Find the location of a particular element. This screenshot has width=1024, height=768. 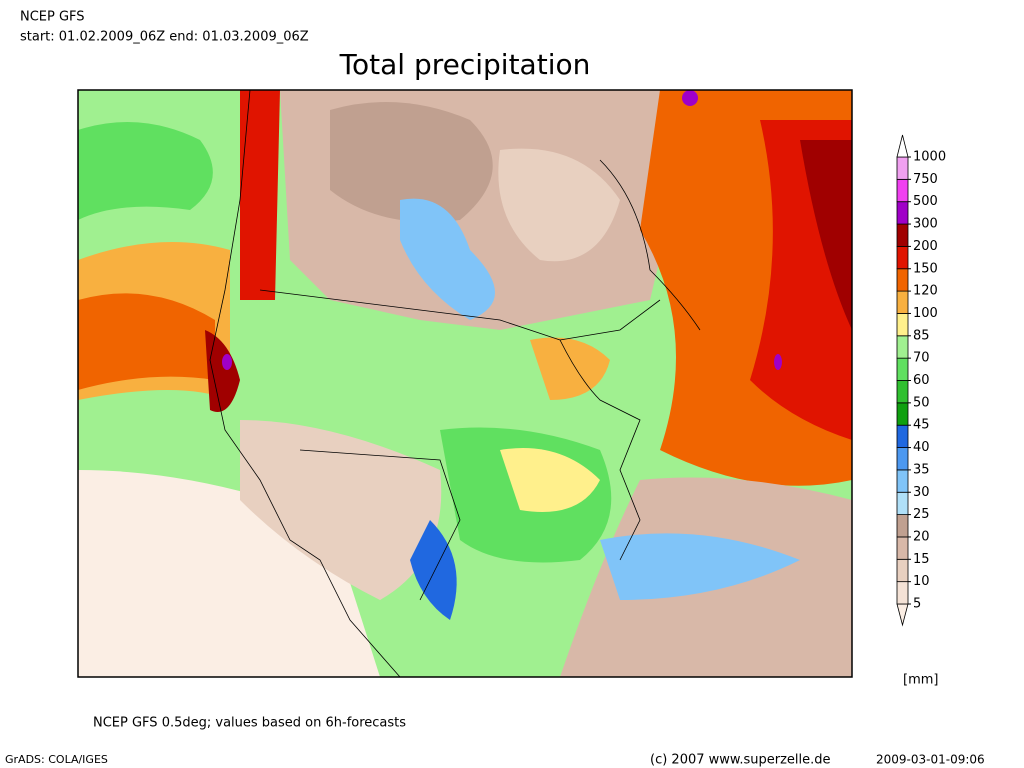

colorbar-label: 500 is located at coordinates (925, 201).